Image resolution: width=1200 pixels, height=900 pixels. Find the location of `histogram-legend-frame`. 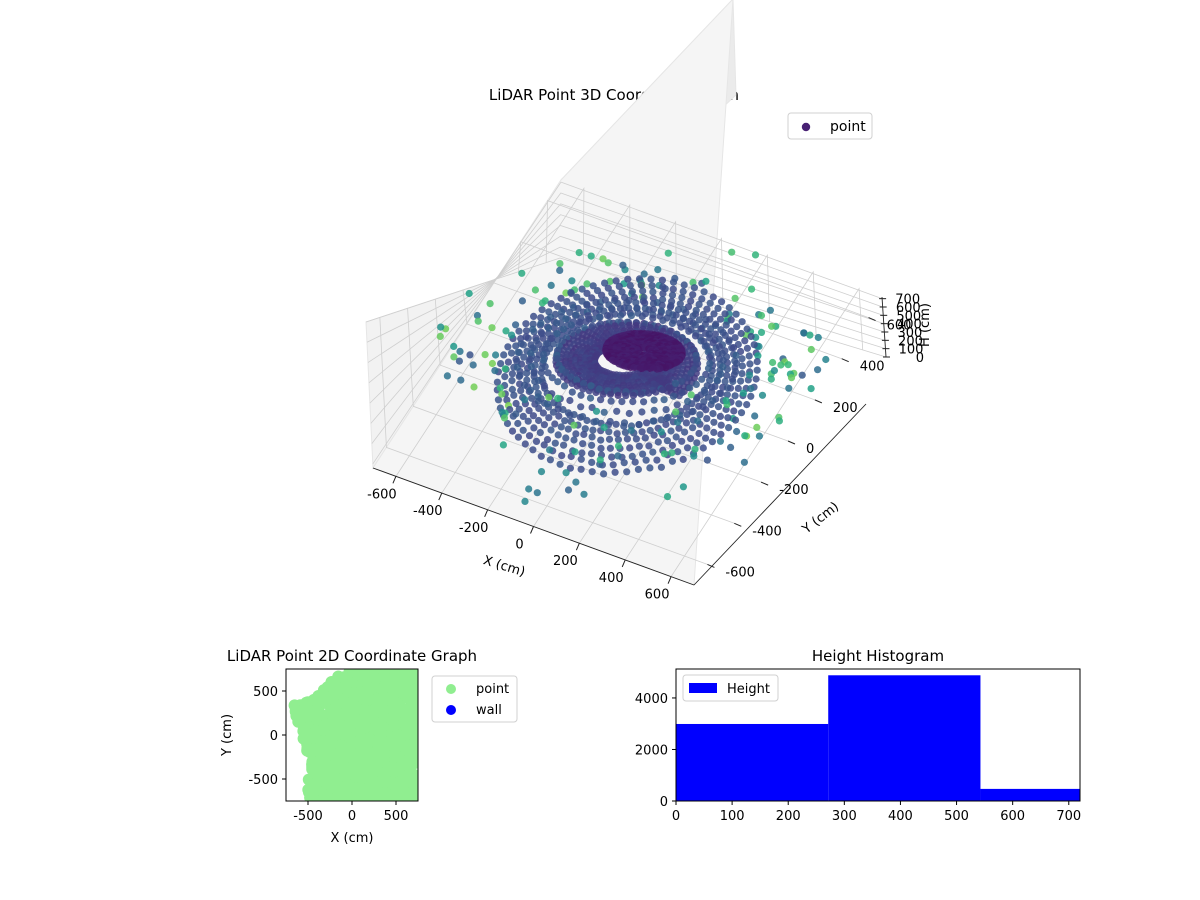

histogram-legend-frame is located at coordinates (730, 688).